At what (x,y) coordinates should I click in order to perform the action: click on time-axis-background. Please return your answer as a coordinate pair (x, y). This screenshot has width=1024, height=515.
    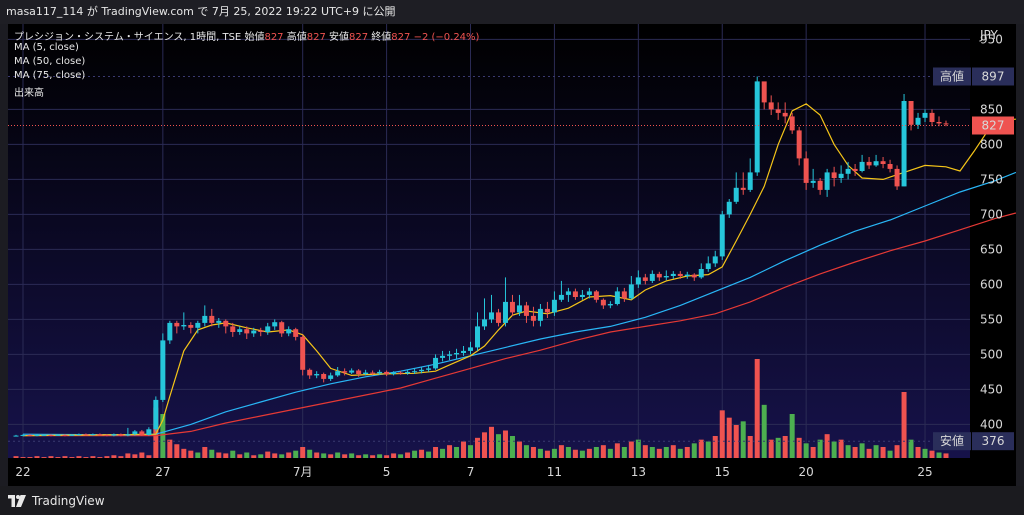
    Looking at the image, I should click on (512, 472).